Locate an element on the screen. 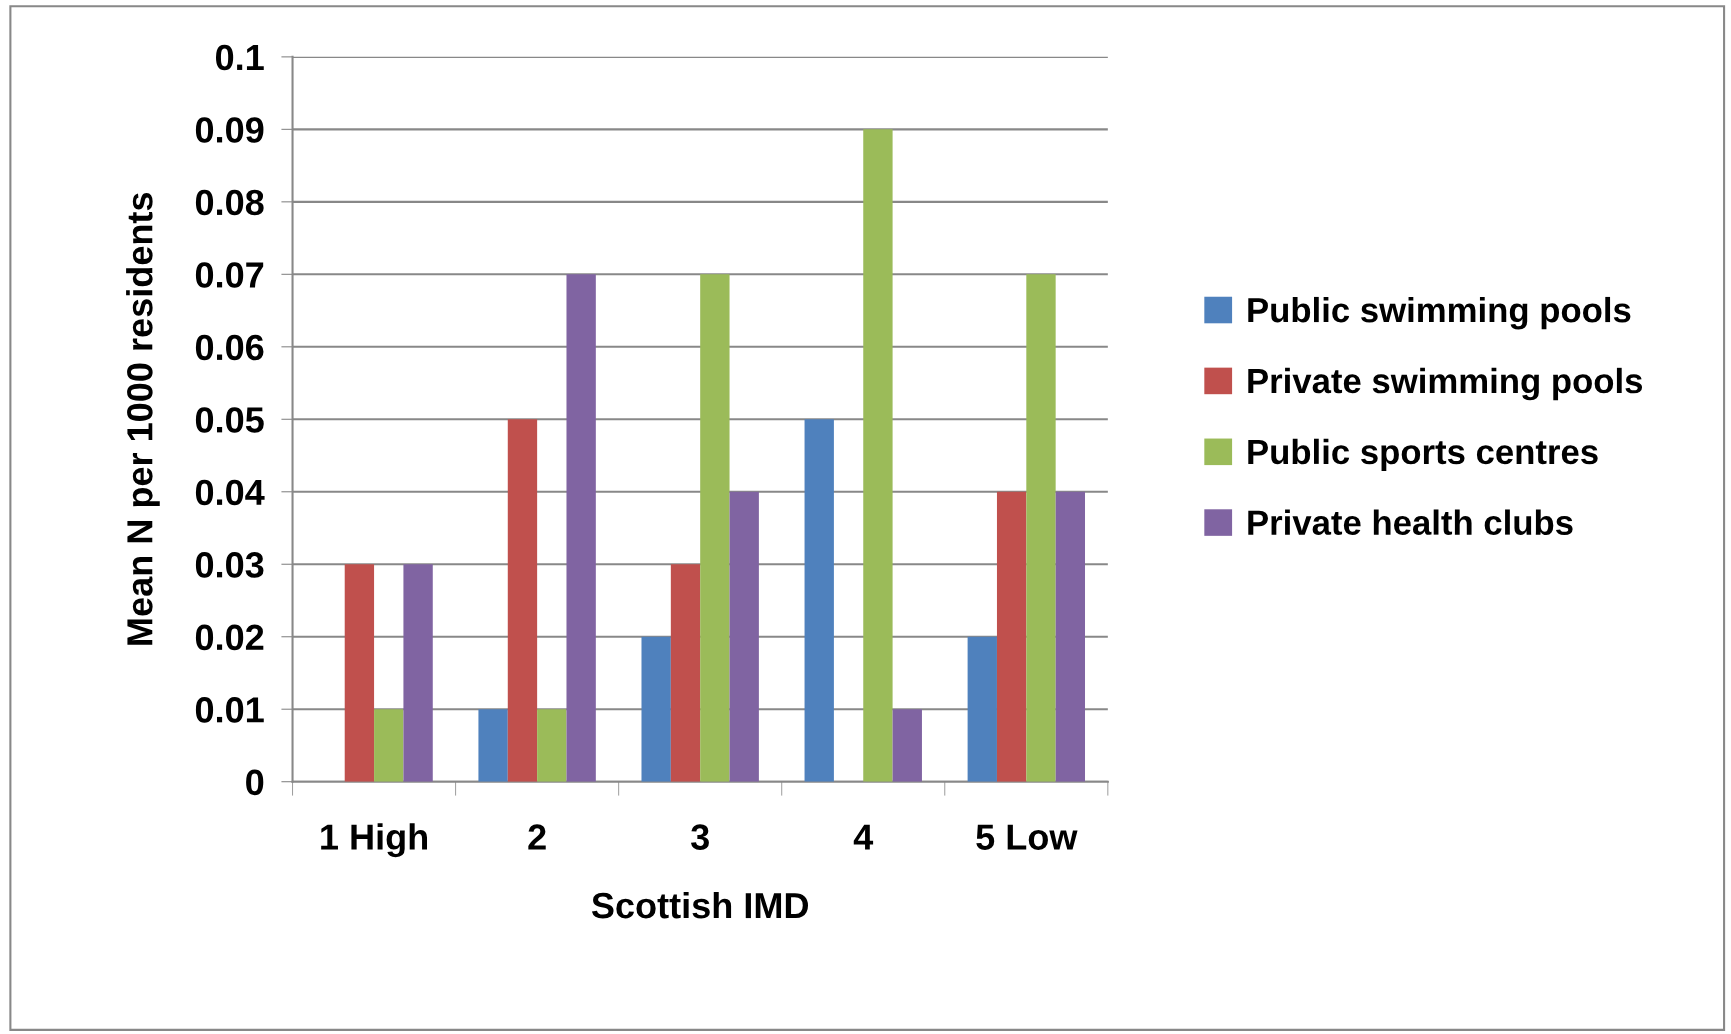  y-axis-title: Mean N per 1000 residents is located at coordinates (143, 418).